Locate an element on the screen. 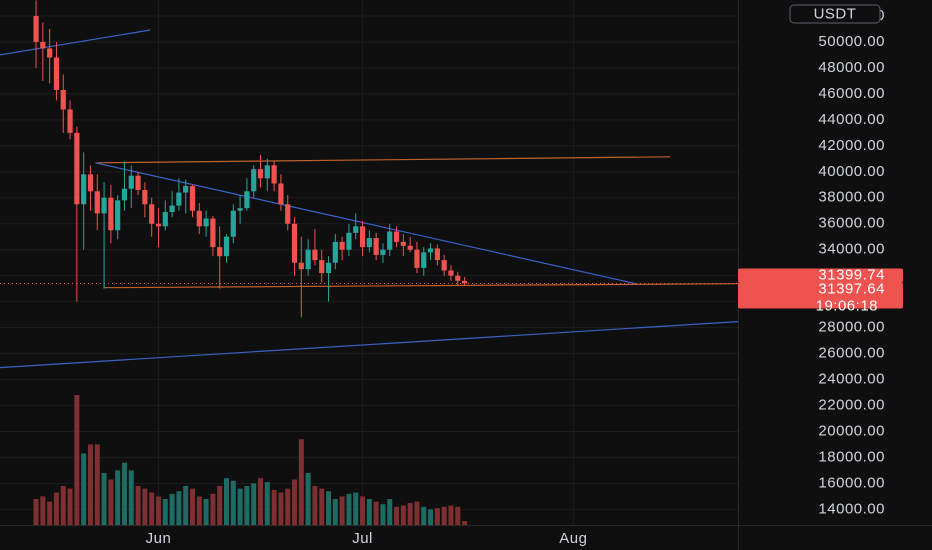 Image resolution: width=932 pixels, height=550 pixels. currency-badge is located at coordinates (835, 14).